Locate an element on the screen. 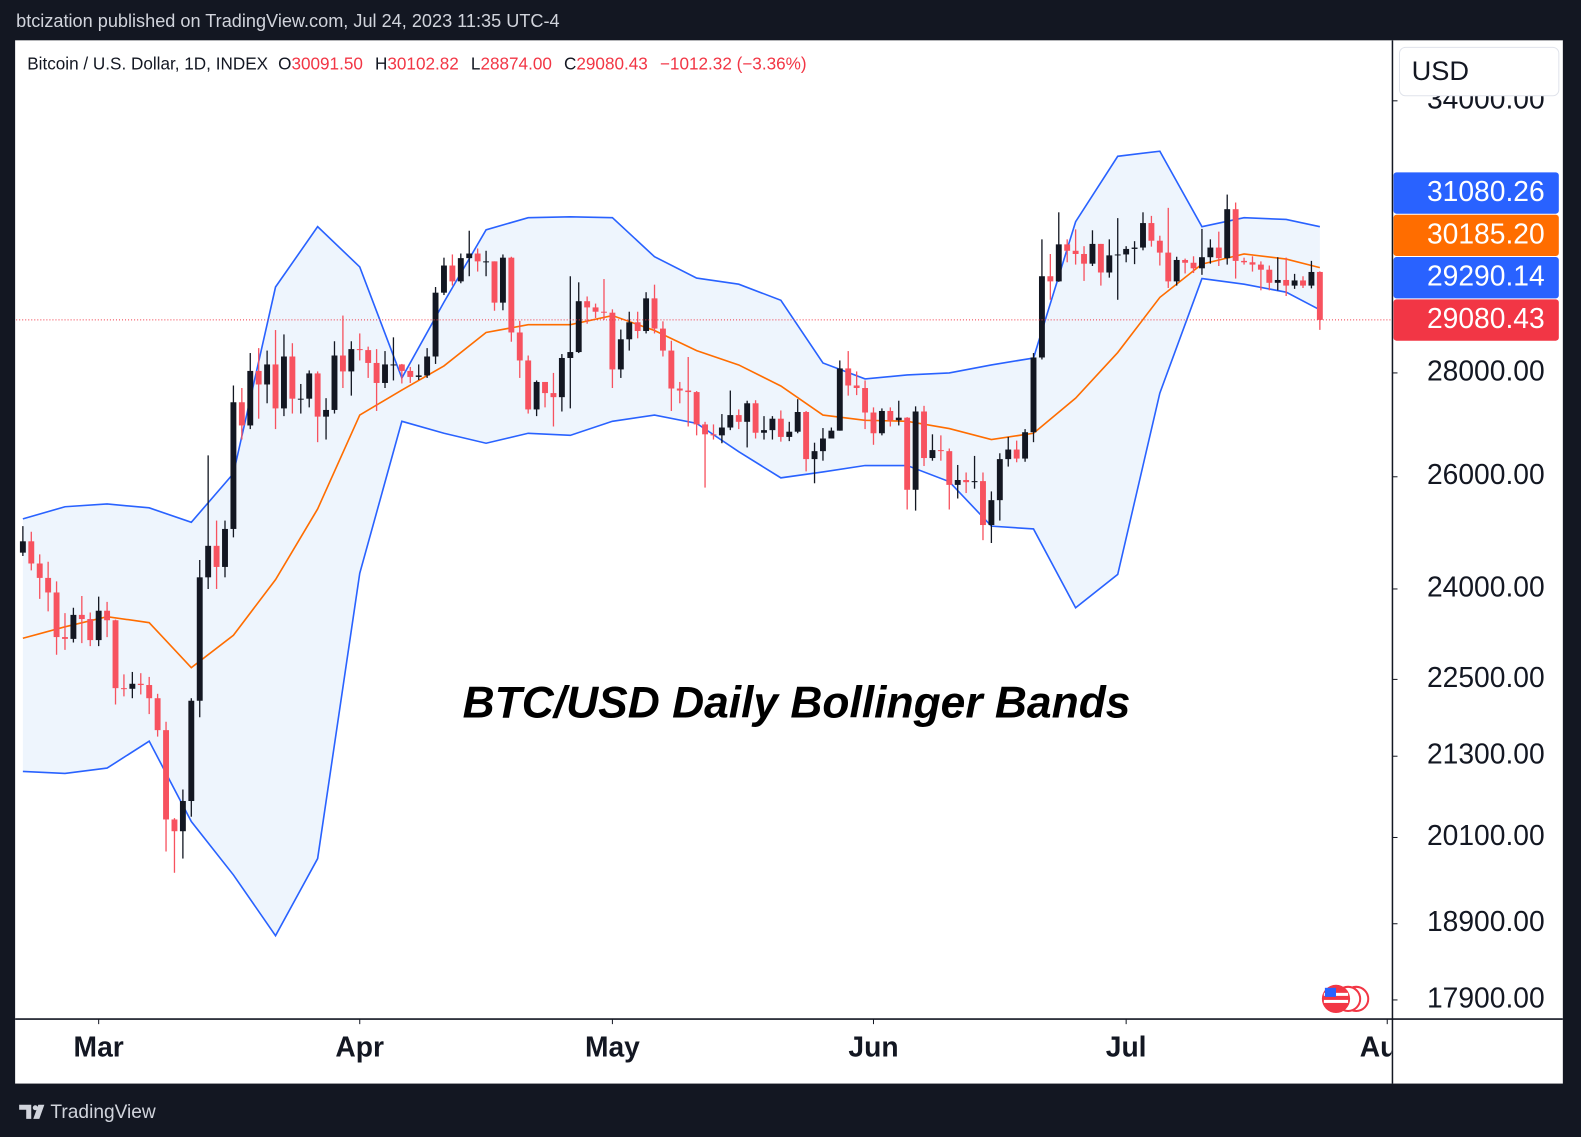 This screenshot has height=1137, width=1581. flag-icon is located at coordinates (1345, 999).